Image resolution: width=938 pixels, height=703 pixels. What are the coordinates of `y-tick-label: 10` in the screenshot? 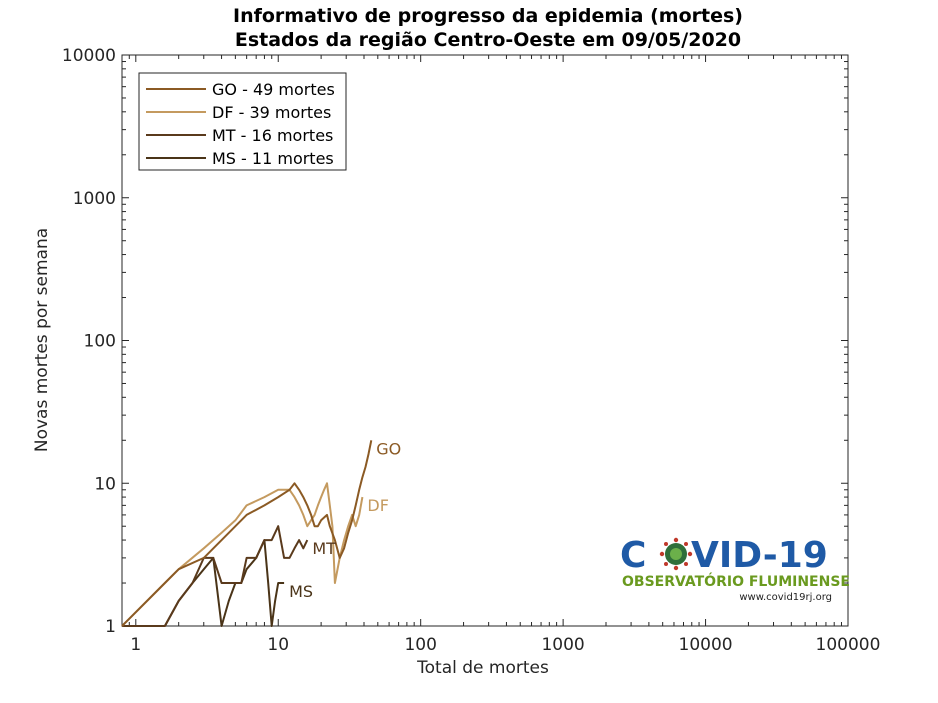 It's located at (105, 484).